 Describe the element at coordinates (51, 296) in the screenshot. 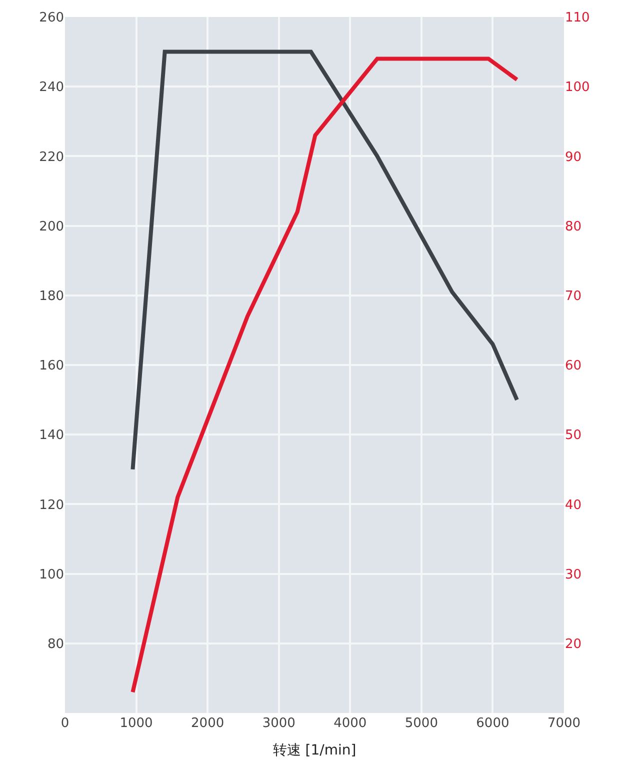

I see `y-tick-label: 180` at that location.